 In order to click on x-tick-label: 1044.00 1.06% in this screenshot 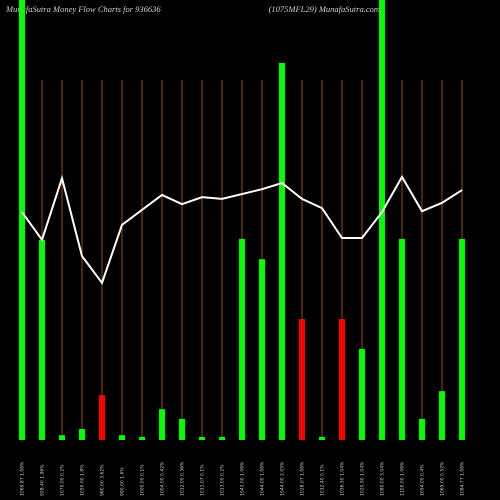, I will do `click(263, 478)`.